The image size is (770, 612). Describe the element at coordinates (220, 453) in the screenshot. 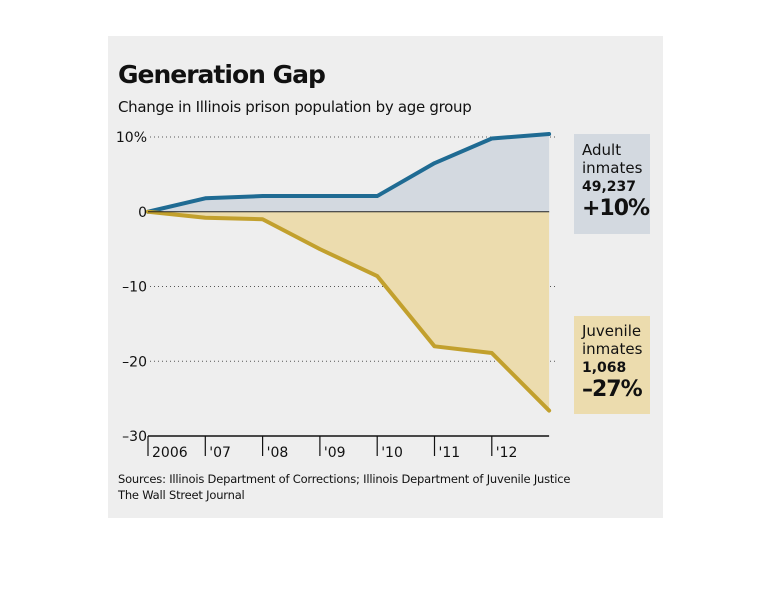

I see `x-tick-label: '07` at that location.